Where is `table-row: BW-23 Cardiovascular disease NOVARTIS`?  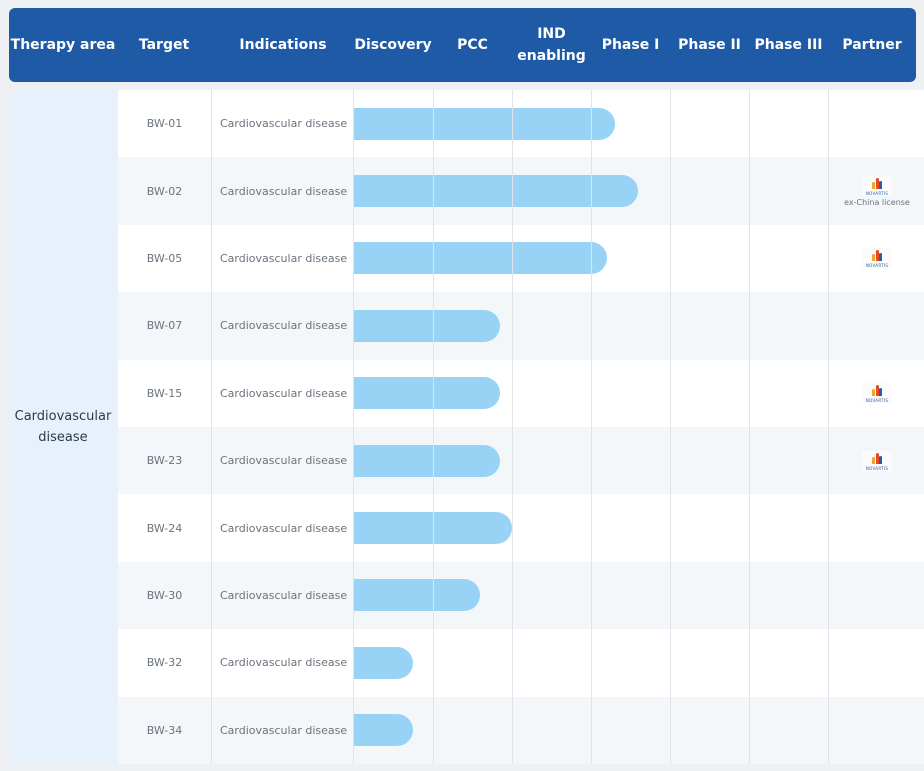
table-row: BW-23 Cardiovascular disease NOVARTIS is located at coordinates (521, 461).